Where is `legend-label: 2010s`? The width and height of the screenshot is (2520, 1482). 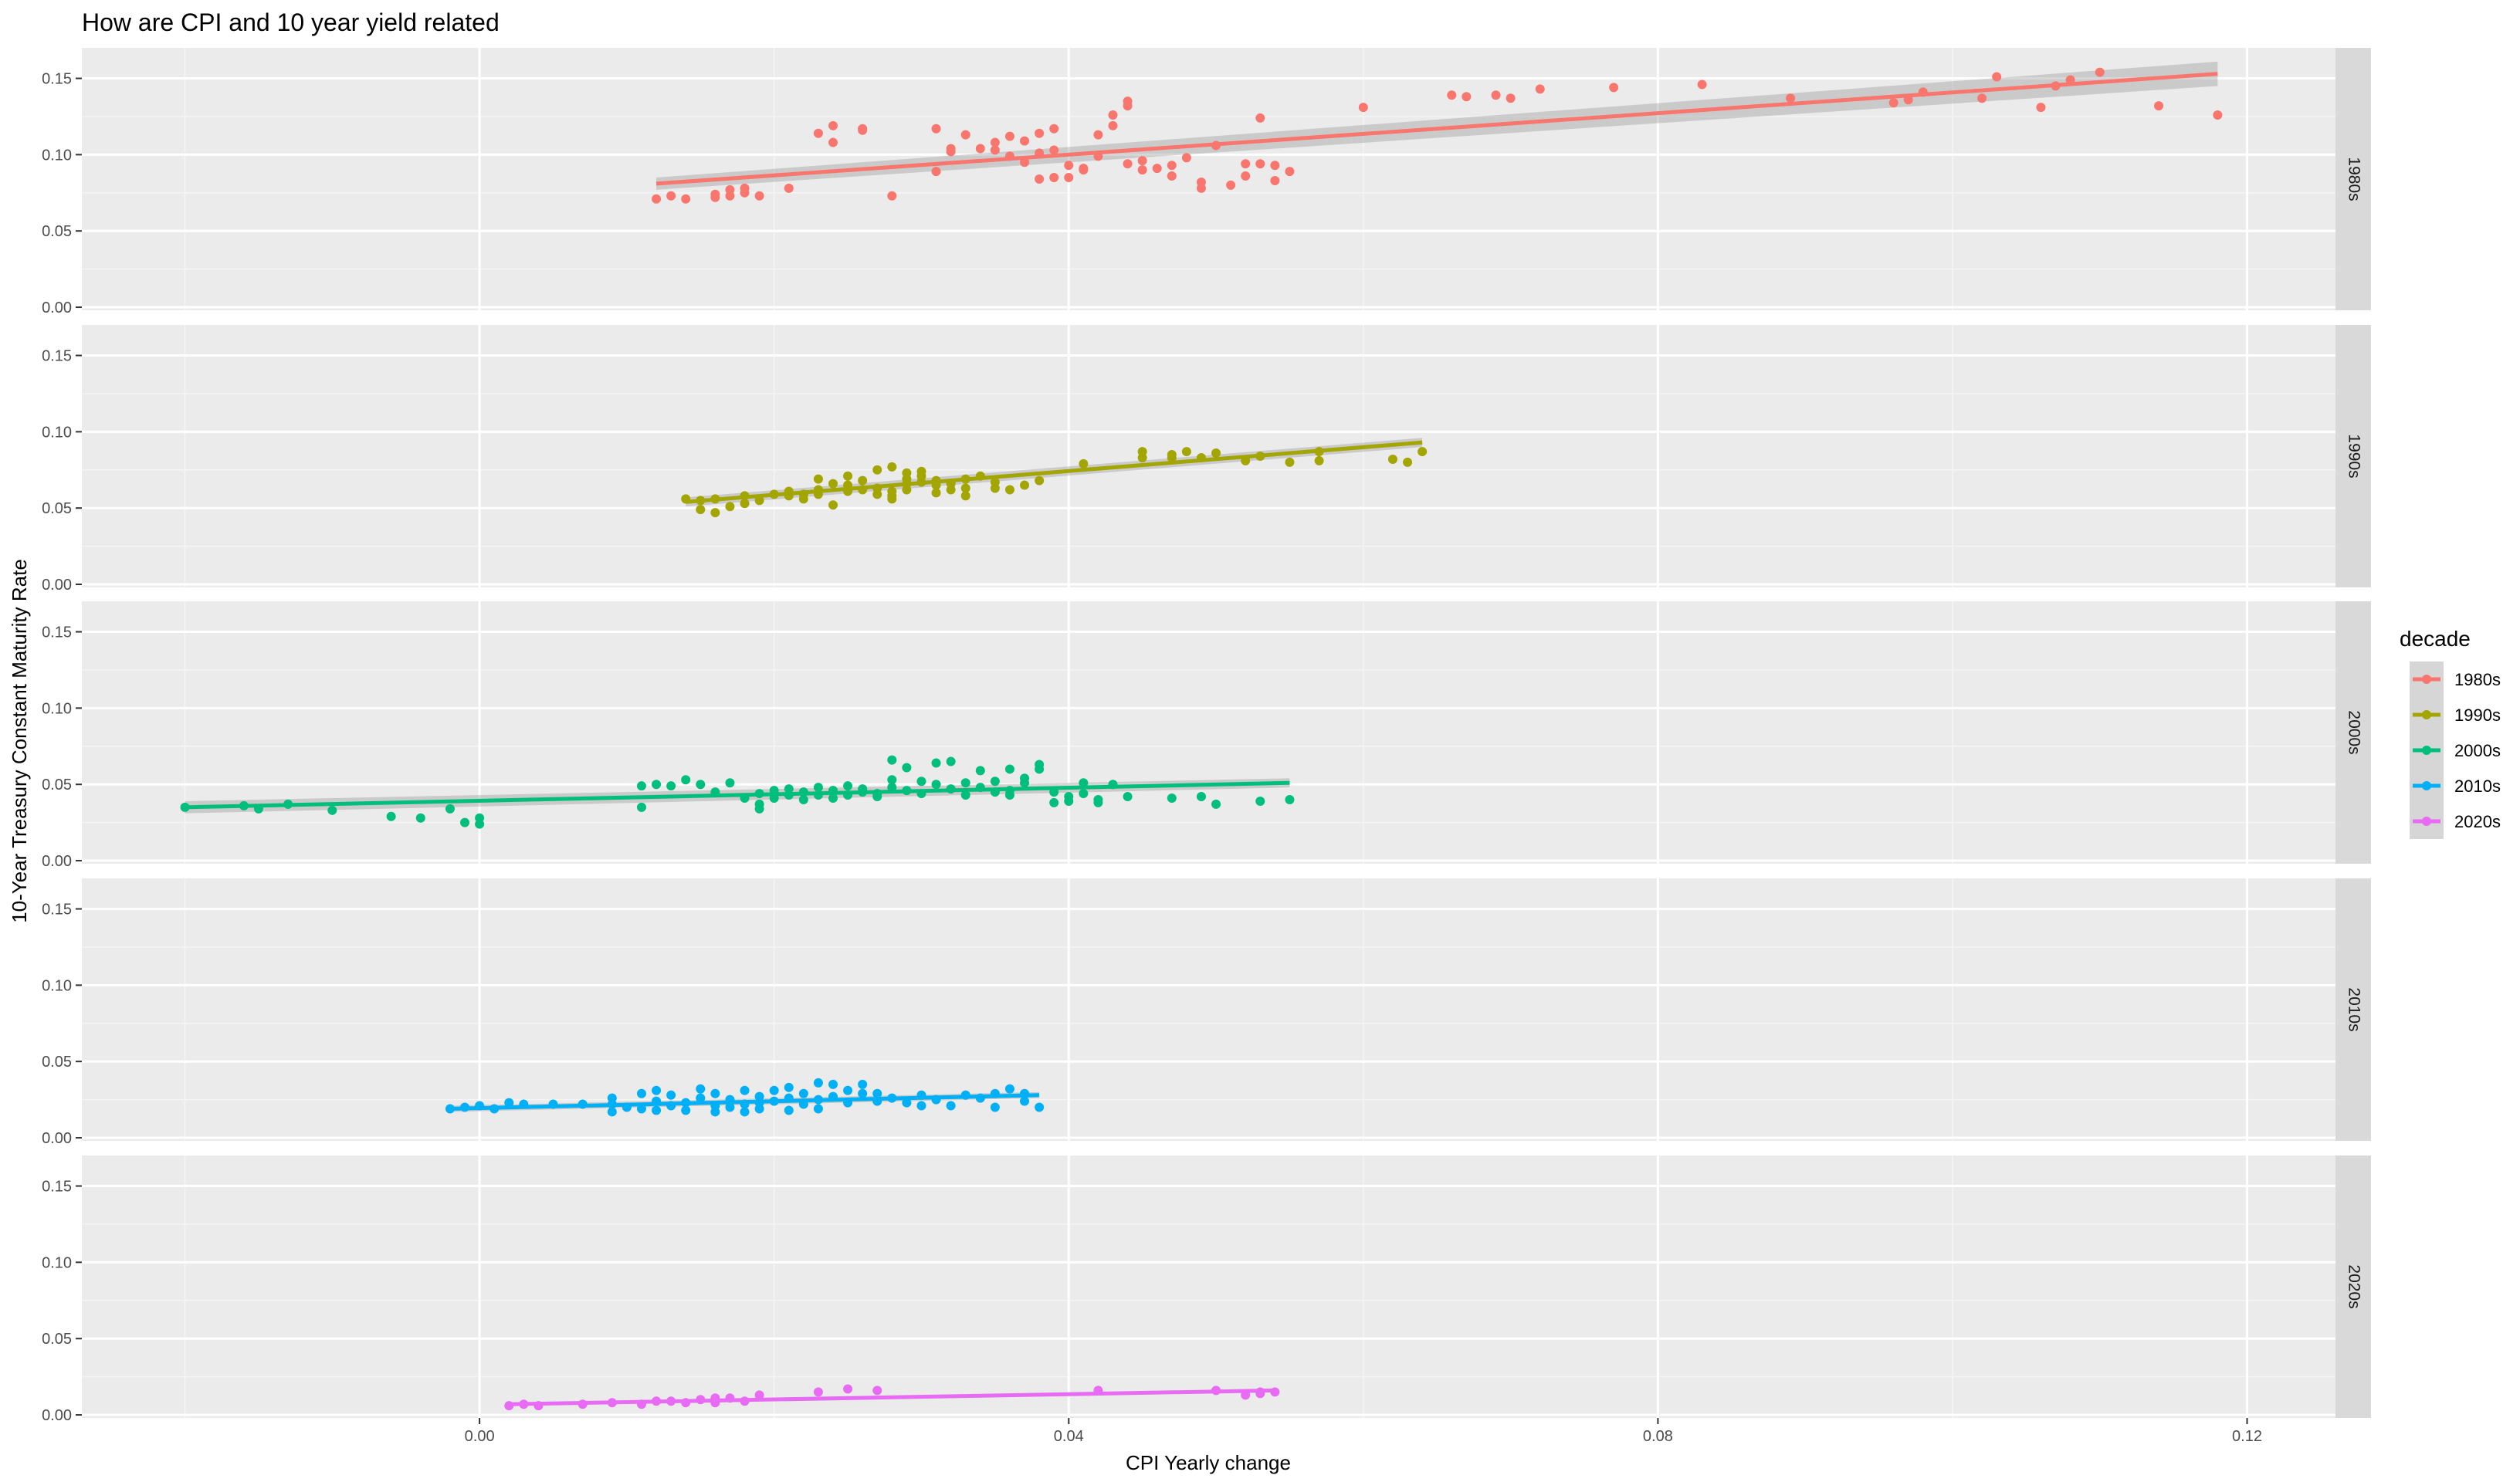
legend-label: 2010s is located at coordinates (2478, 786).